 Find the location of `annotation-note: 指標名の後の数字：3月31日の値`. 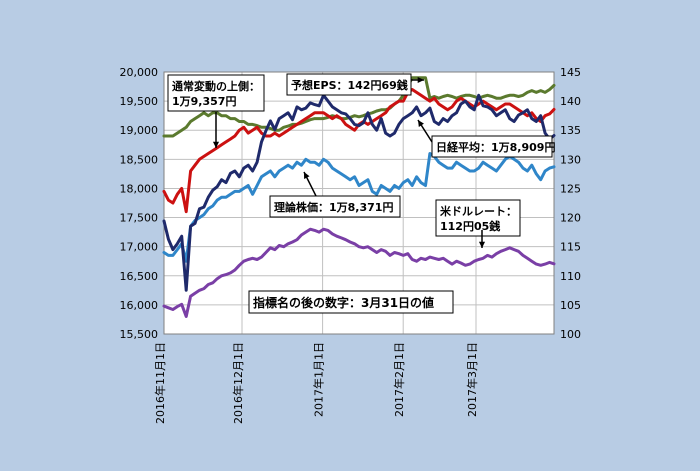

annotation-note: 指標名の後の数字：3月31日の値 is located at coordinates (351, 302).